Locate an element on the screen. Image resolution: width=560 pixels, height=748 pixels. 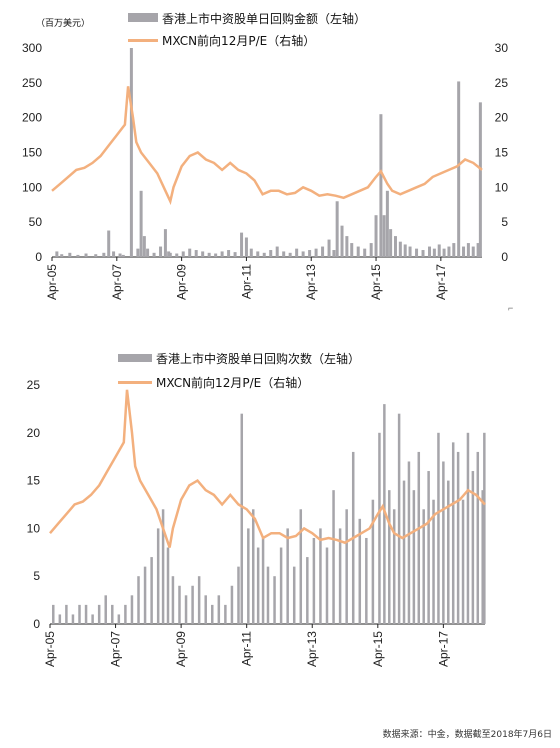
y-left-tick-label: 150 is located at coordinates (32, 153).